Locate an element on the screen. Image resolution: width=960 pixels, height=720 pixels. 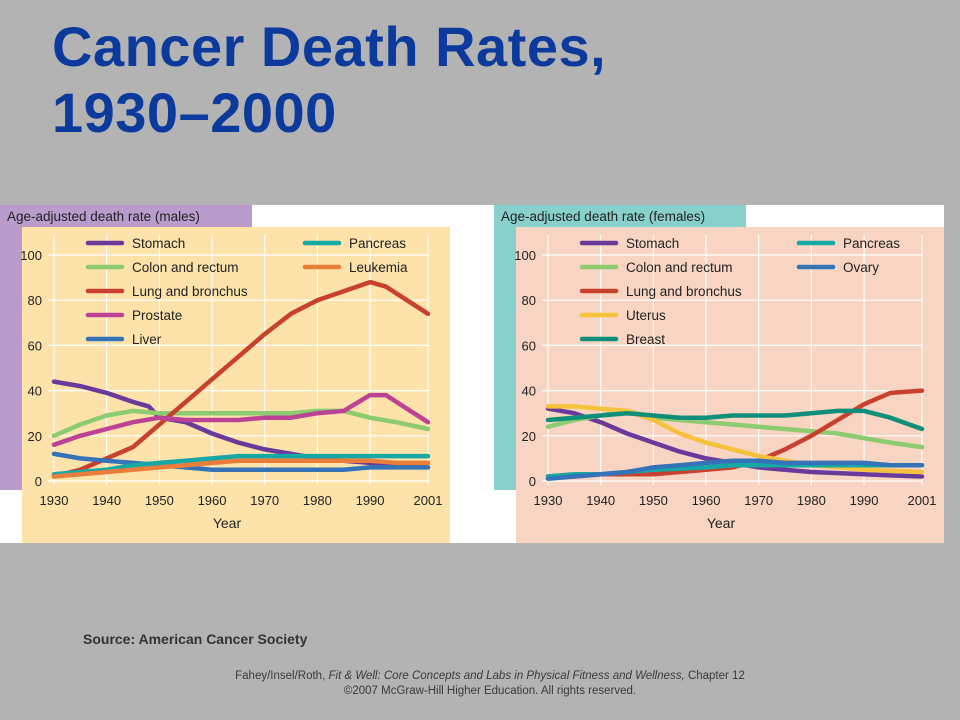
slide-title-line1: Cancer Death Rates, is located at coordinates (329, 46).